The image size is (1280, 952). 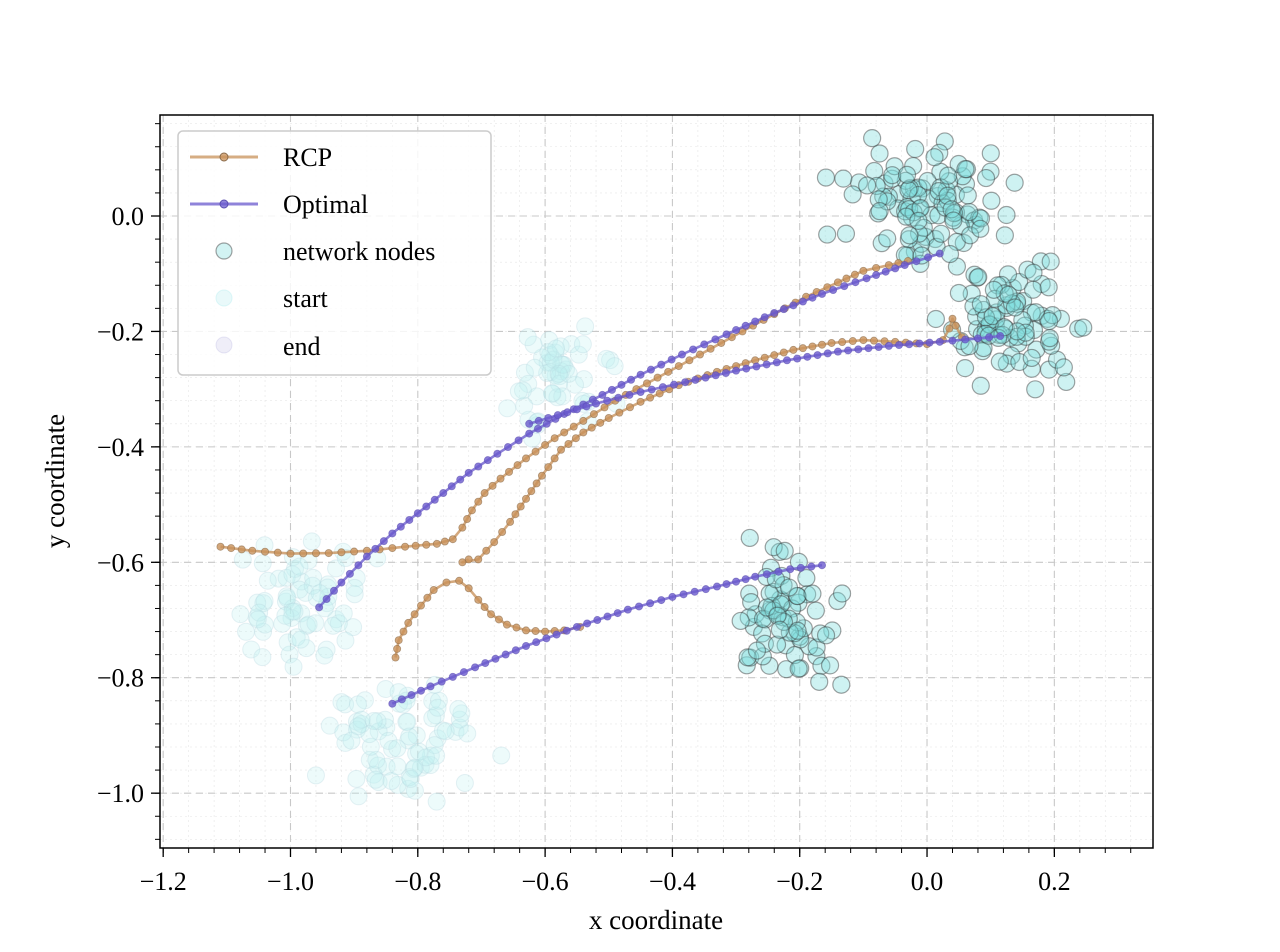 I want to click on x-tick-label: −1.0, so click(x=290, y=881).